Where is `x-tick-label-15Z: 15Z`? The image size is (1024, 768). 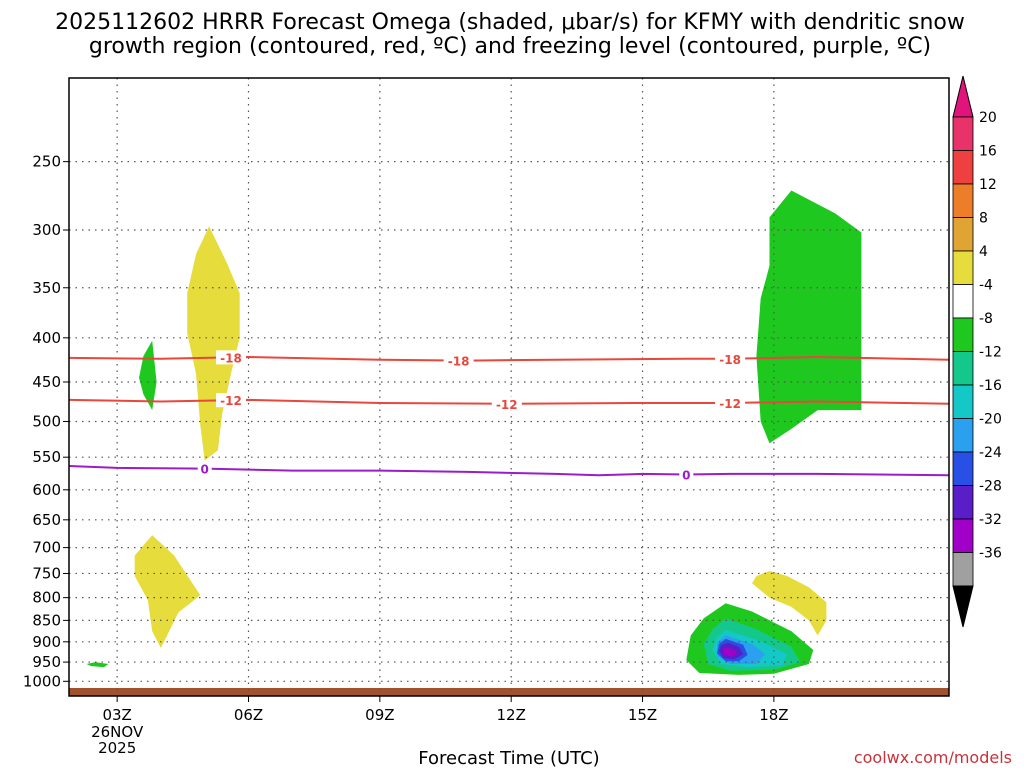 x-tick-label-15Z: 15Z is located at coordinates (642, 715).